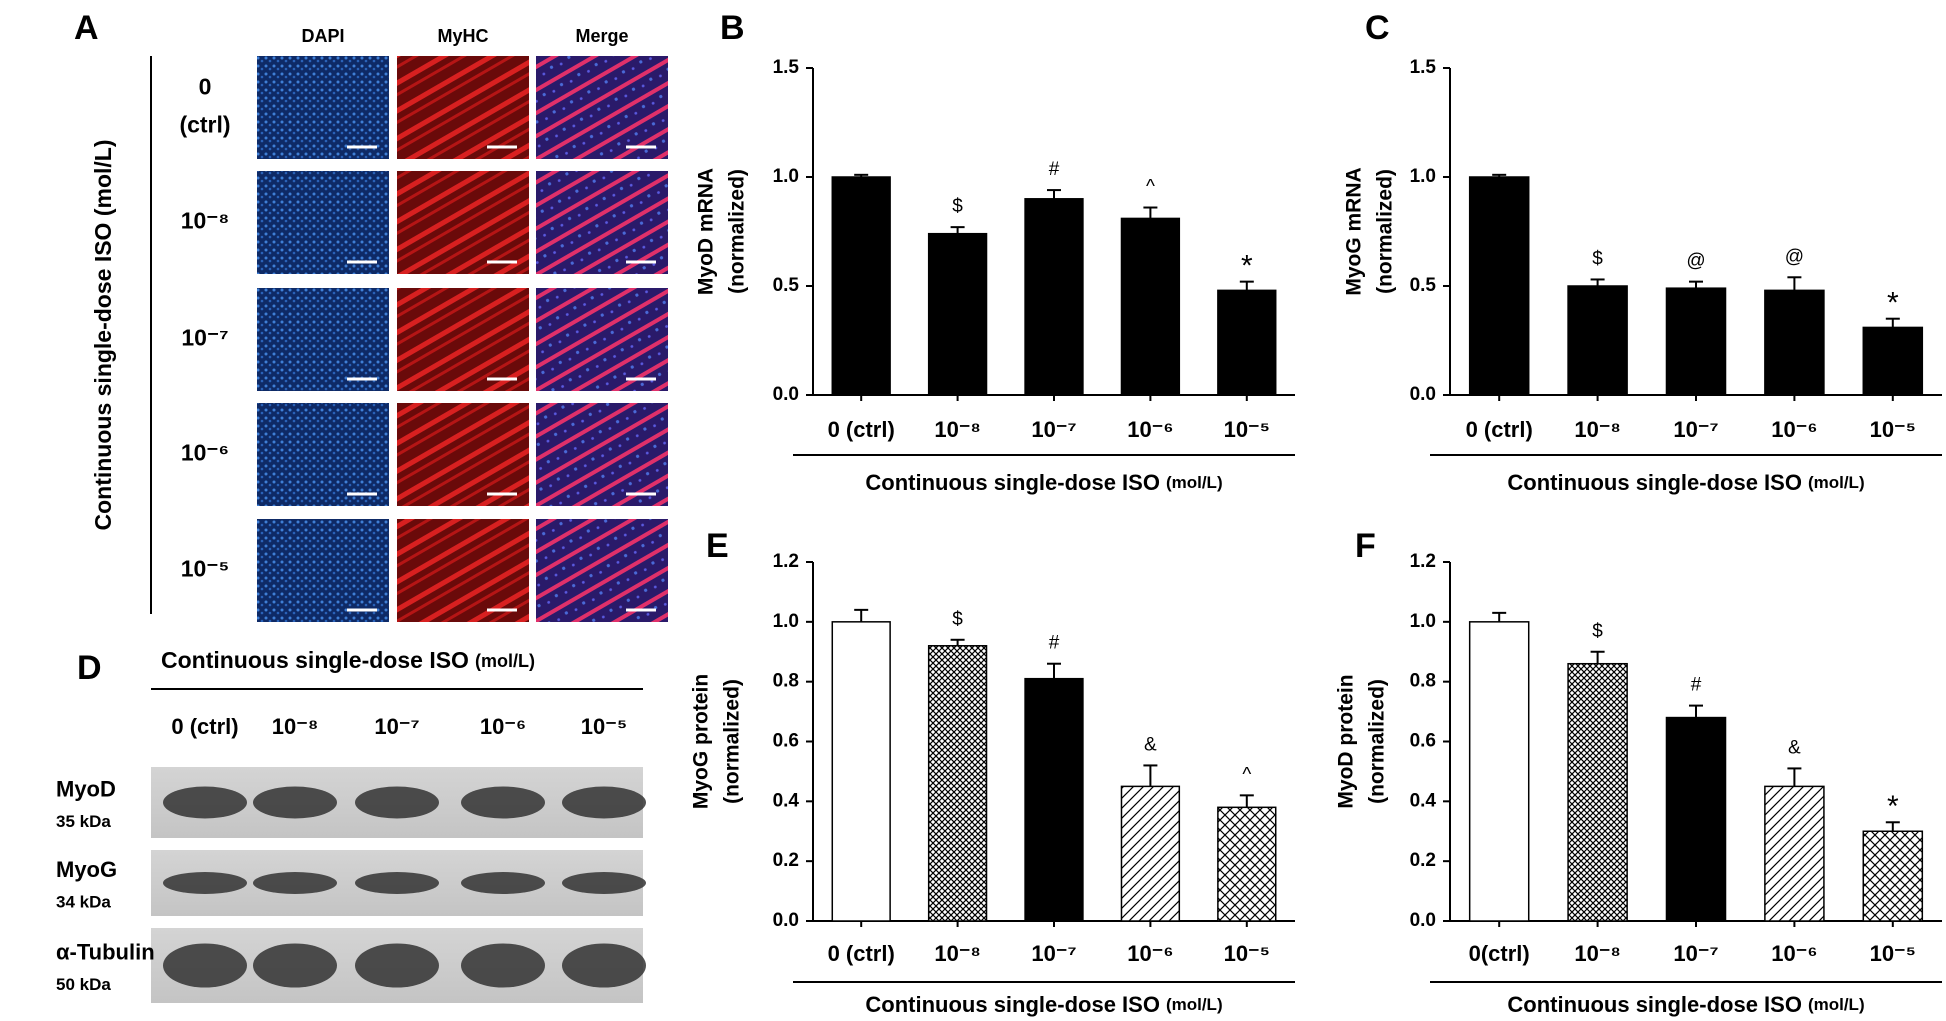 This screenshot has width=1946, height=1021. What do you see at coordinates (1247, 953) in the screenshot?
I see `x-tick-label: 10⁻⁵` at bounding box center [1247, 953].